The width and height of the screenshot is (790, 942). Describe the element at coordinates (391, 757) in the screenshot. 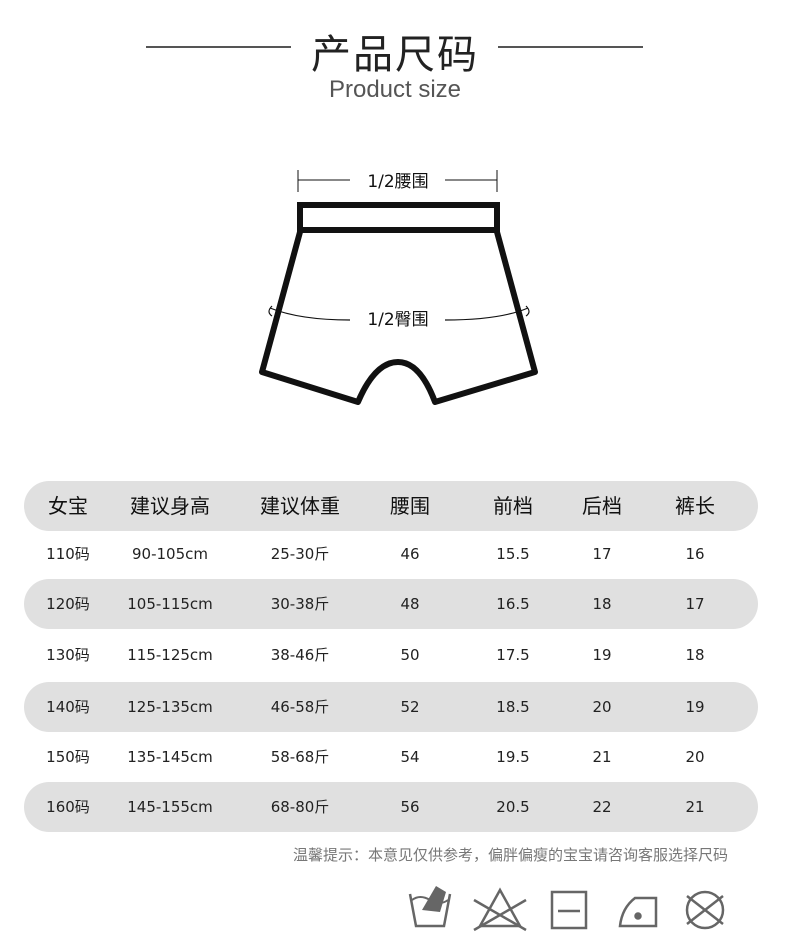

I see `table-row: 150码 135-145cm 58-68斤 54 19.5 21 20` at that location.